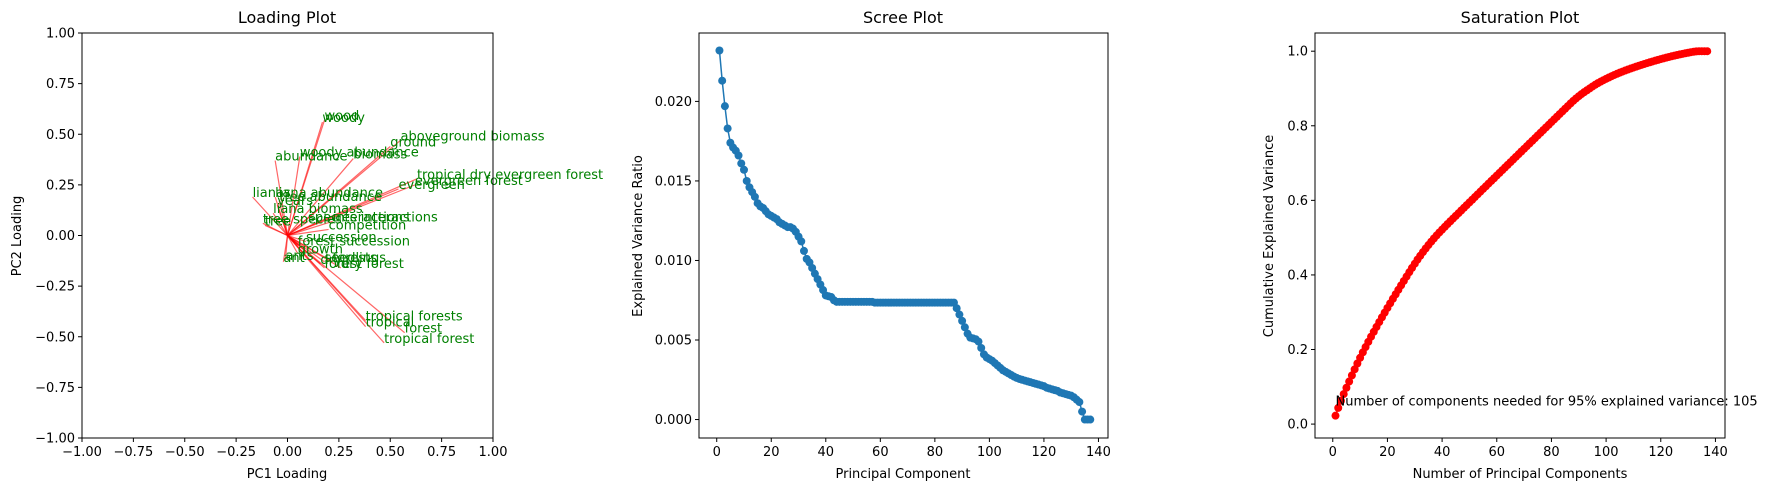 This screenshot has height=490, width=1792. I want to click on x-tick-label: −0.75, so click(133, 452).